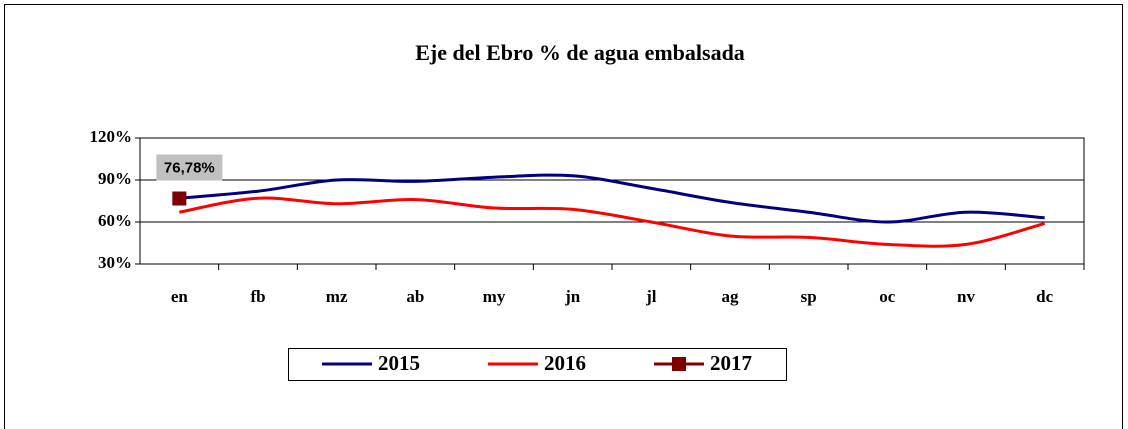 The image size is (1128, 429). I want to click on x-tick-label: jn, so click(572, 296).